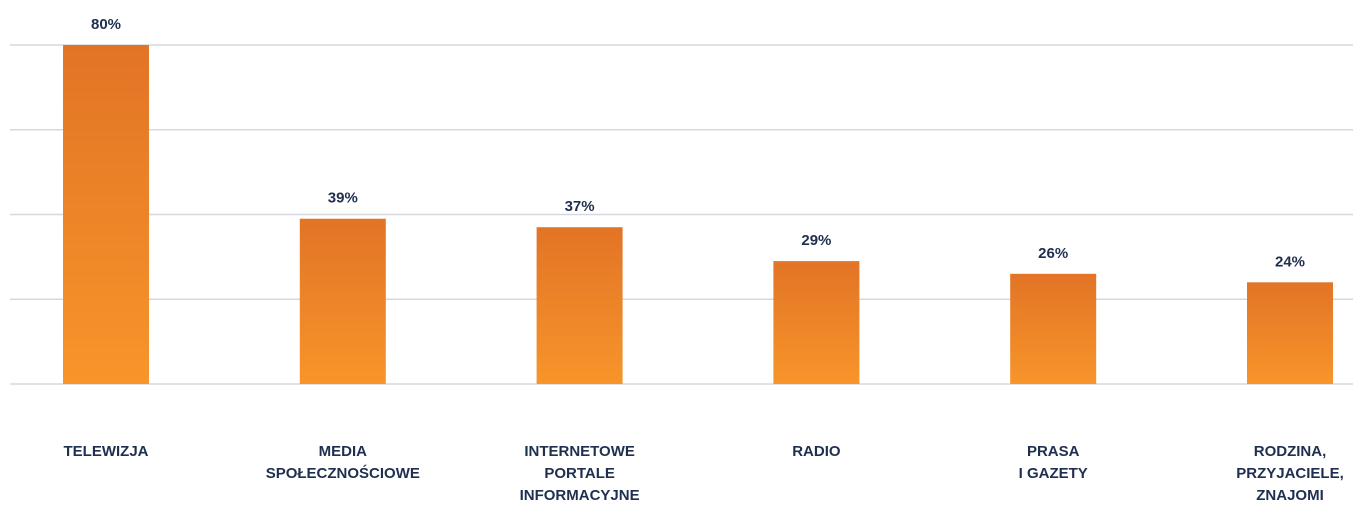 The image size is (1363, 514). Describe the element at coordinates (343, 451) in the screenshot. I see `category-label-line: MEDIA` at that location.